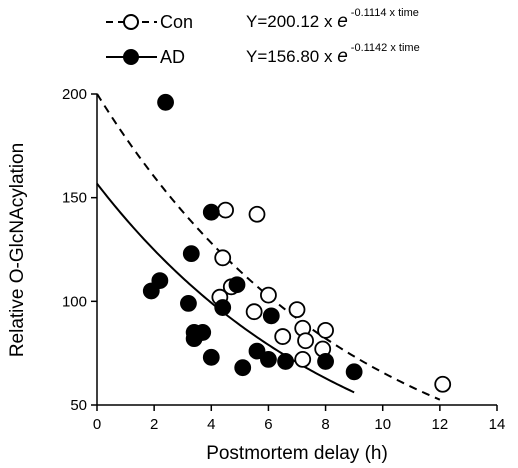  What do you see at coordinates (74, 94) in the screenshot?
I see `y-tick-label: 200` at bounding box center [74, 94].